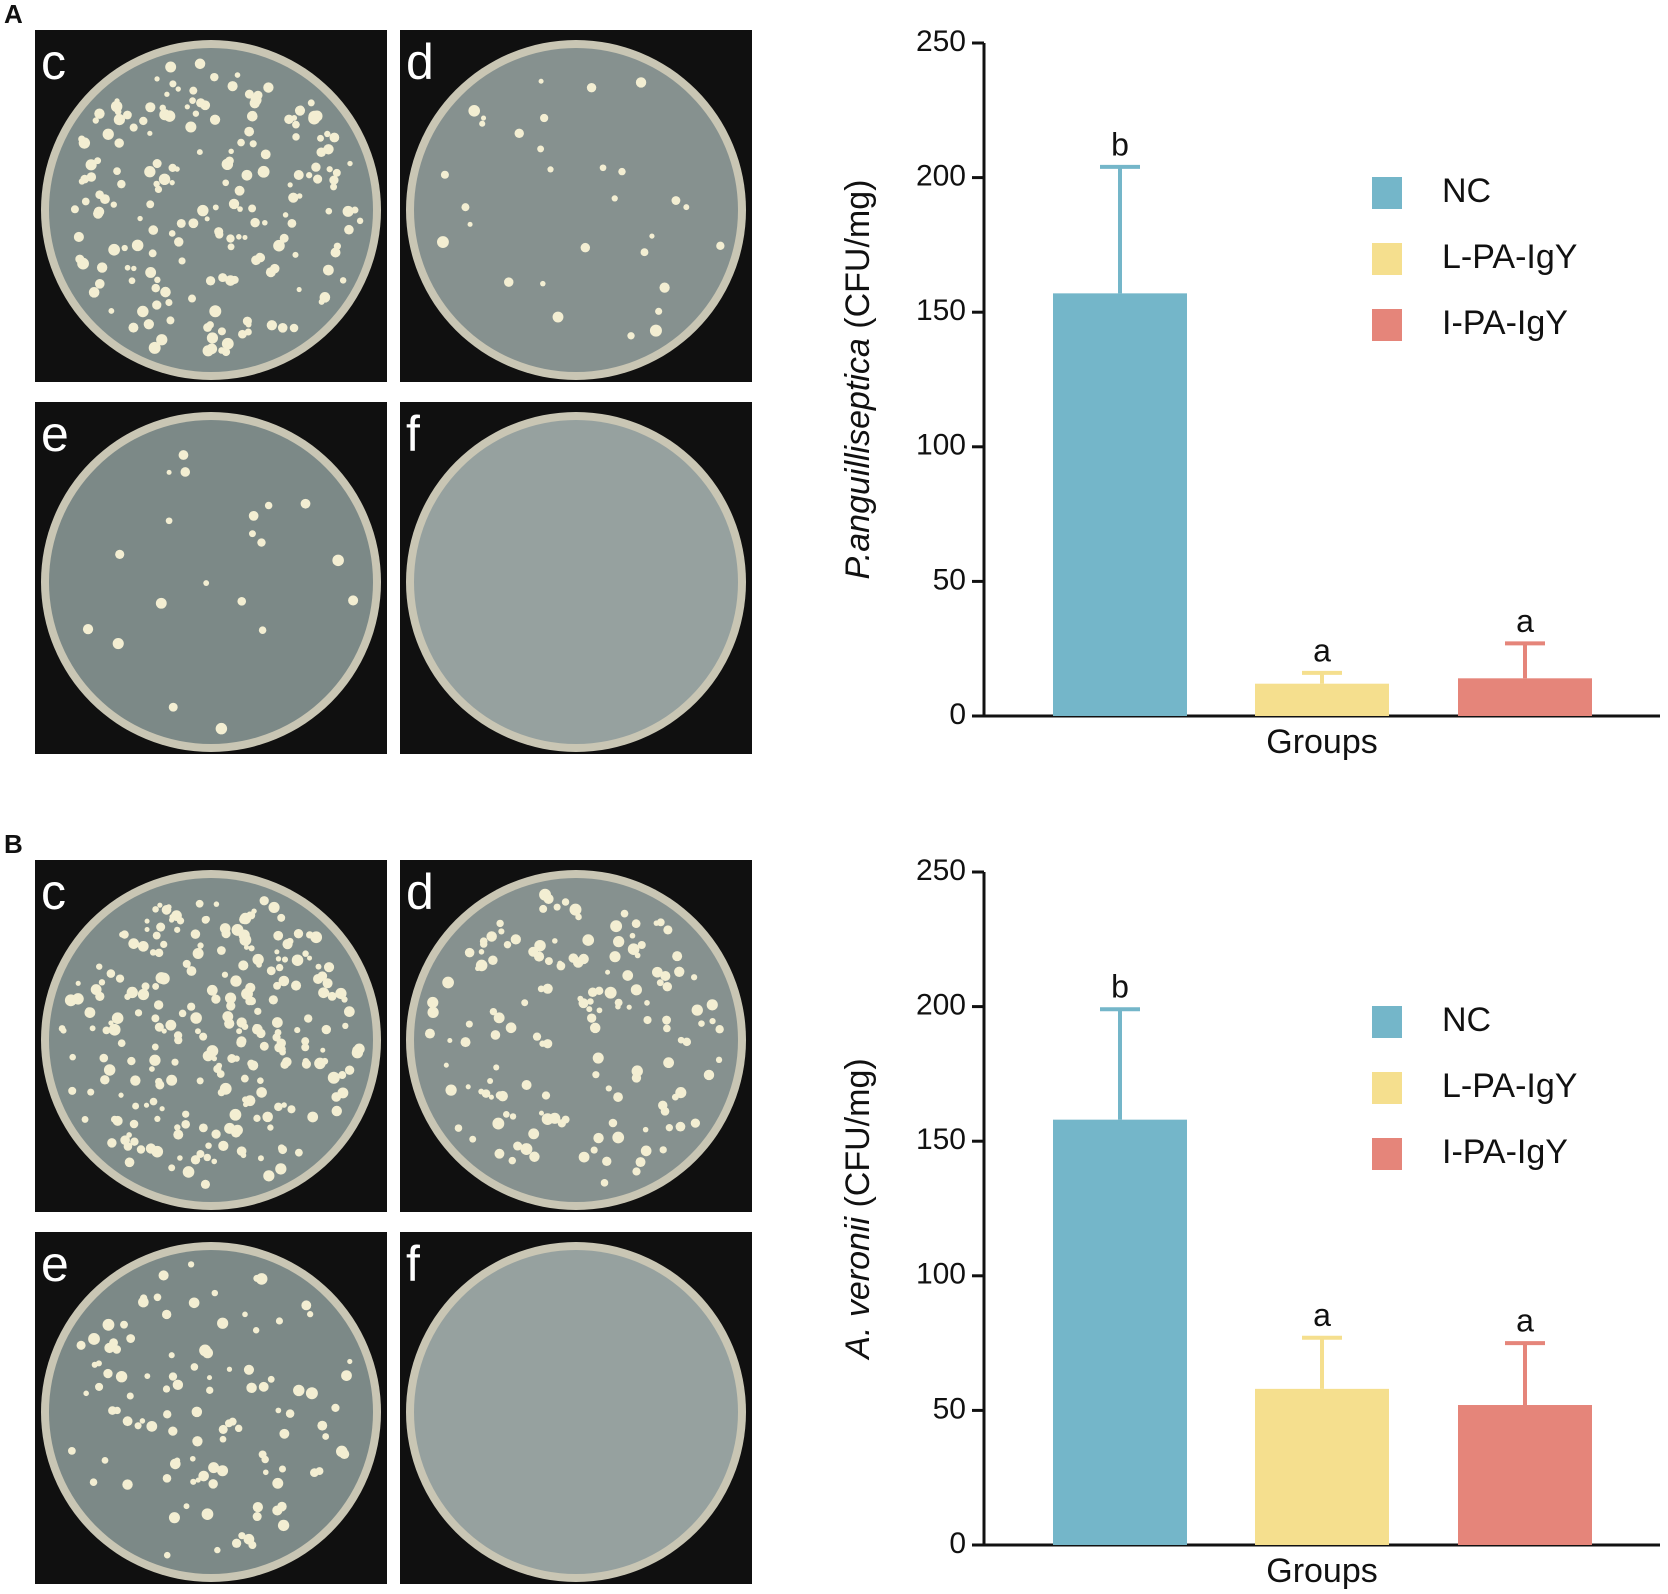 This screenshot has width=1668, height=1594. Describe the element at coordinates (1120, 144) in the screenshot. I see `significance-label: b` at that location.